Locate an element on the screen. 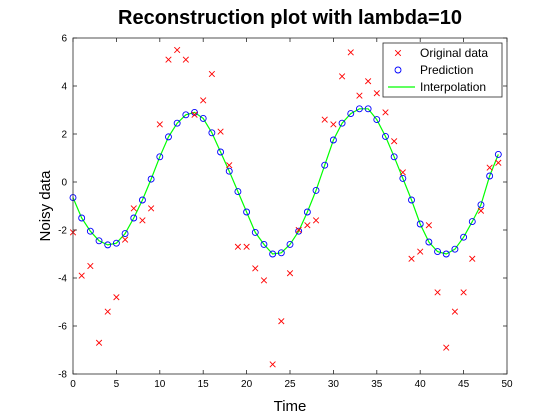 This screenshot has height=420, width=560. legend-box is located at coordinates (442, 70).